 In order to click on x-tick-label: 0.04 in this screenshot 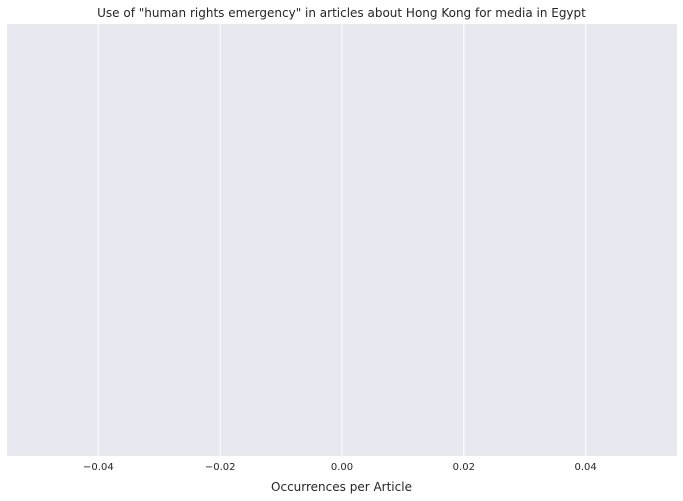, I will do `click(586, 467)`.